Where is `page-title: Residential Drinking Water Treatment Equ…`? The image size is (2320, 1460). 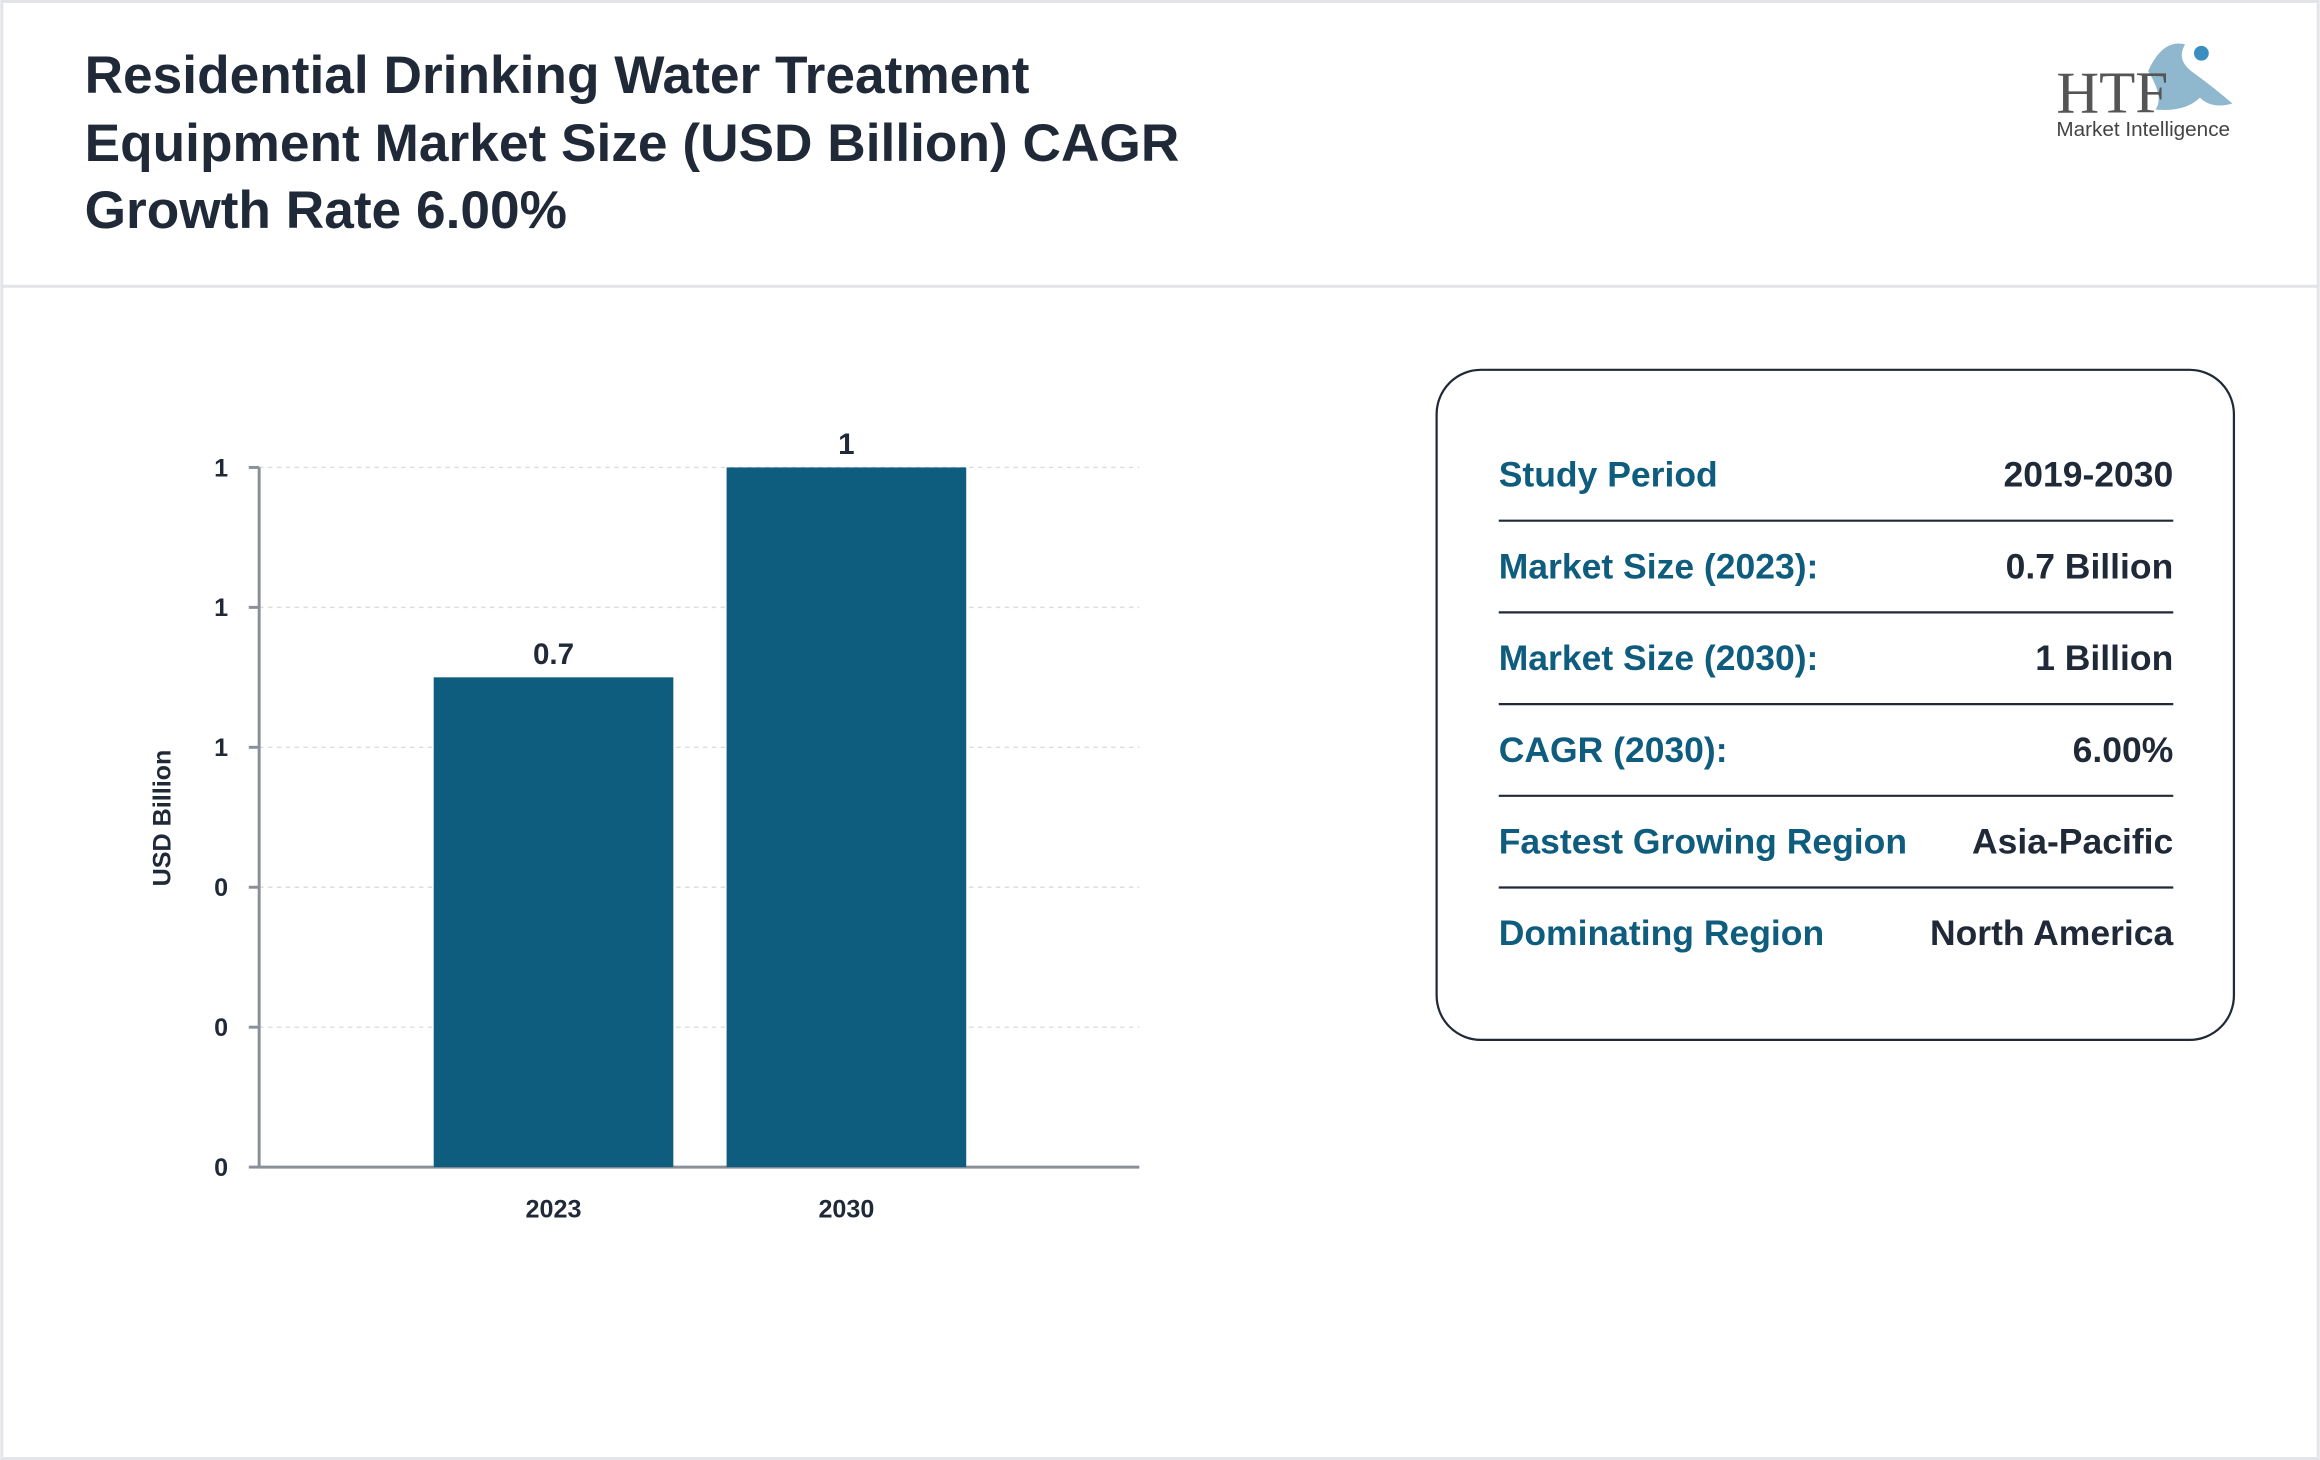 page-title: Residential Drinking Water Treatment Equ… is located at coordinates (632, 142).